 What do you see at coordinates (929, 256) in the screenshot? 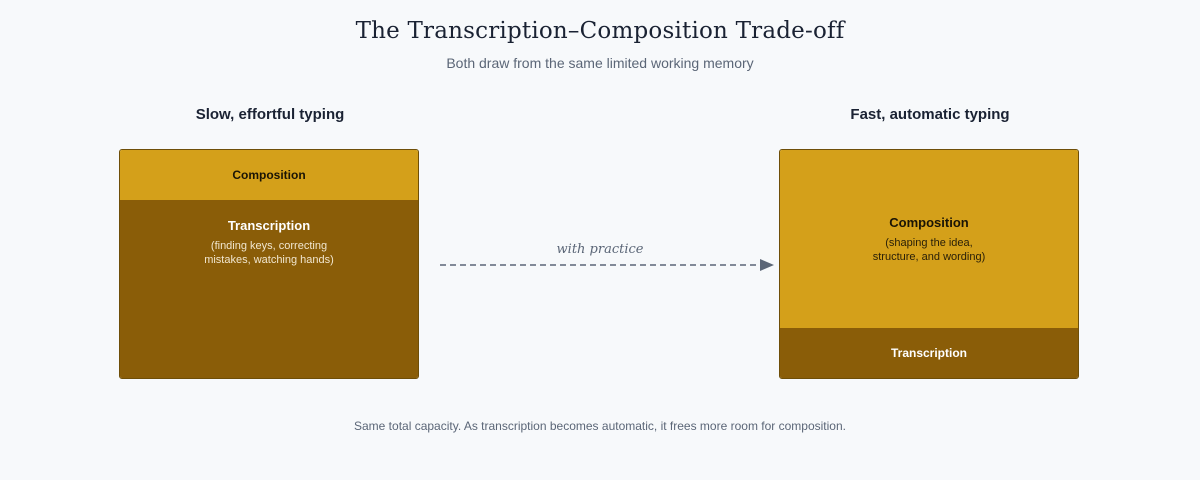
I see `right-composition-description-line2: structure, and wording)` at bounding box center [929, 256].